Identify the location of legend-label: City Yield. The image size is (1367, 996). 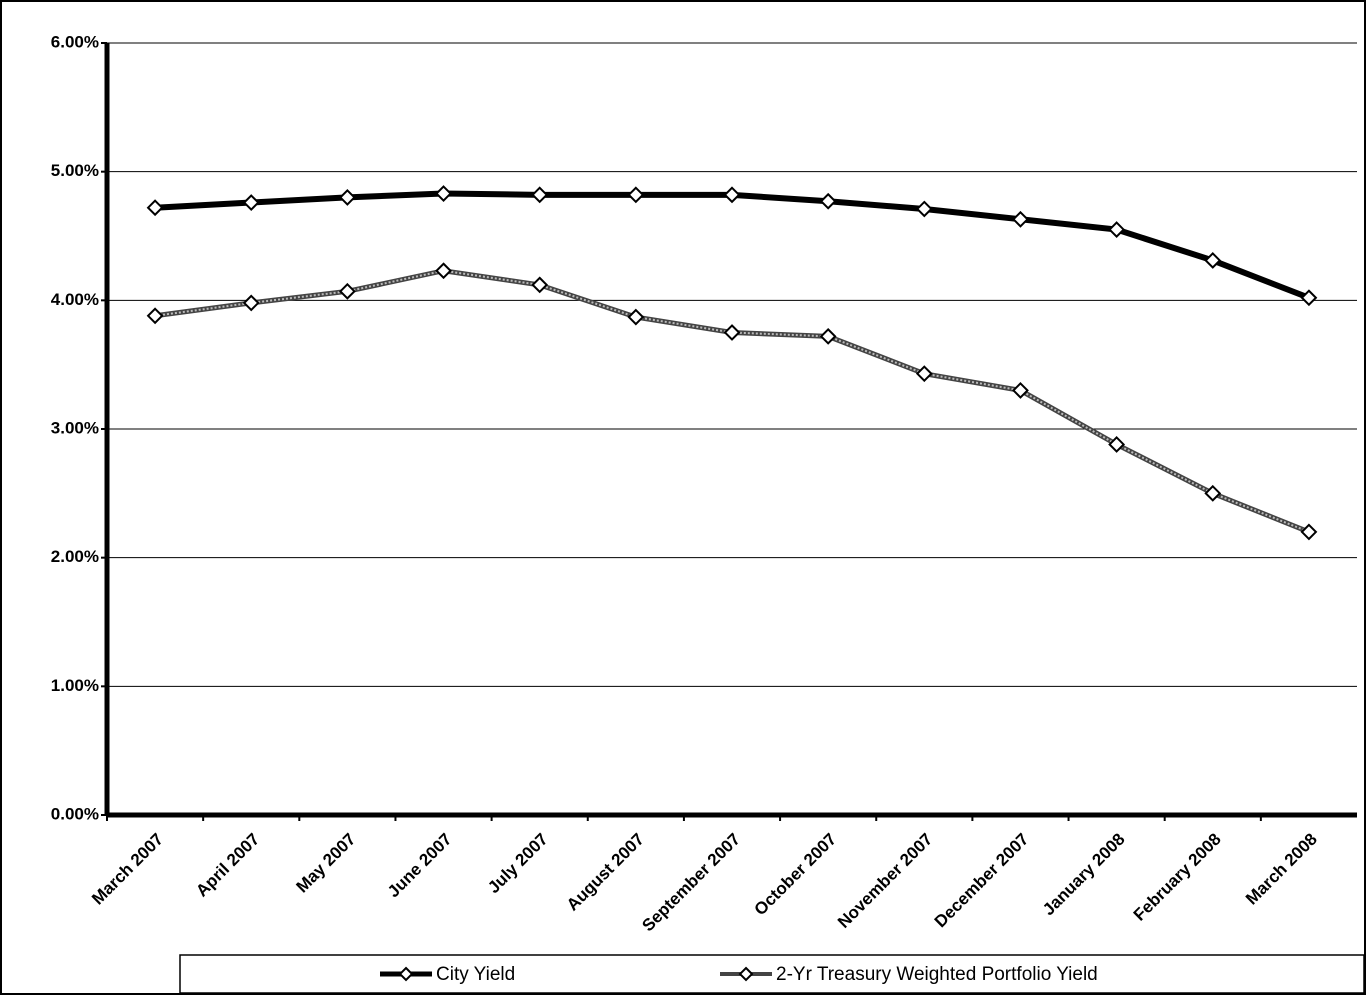
(475, 974).